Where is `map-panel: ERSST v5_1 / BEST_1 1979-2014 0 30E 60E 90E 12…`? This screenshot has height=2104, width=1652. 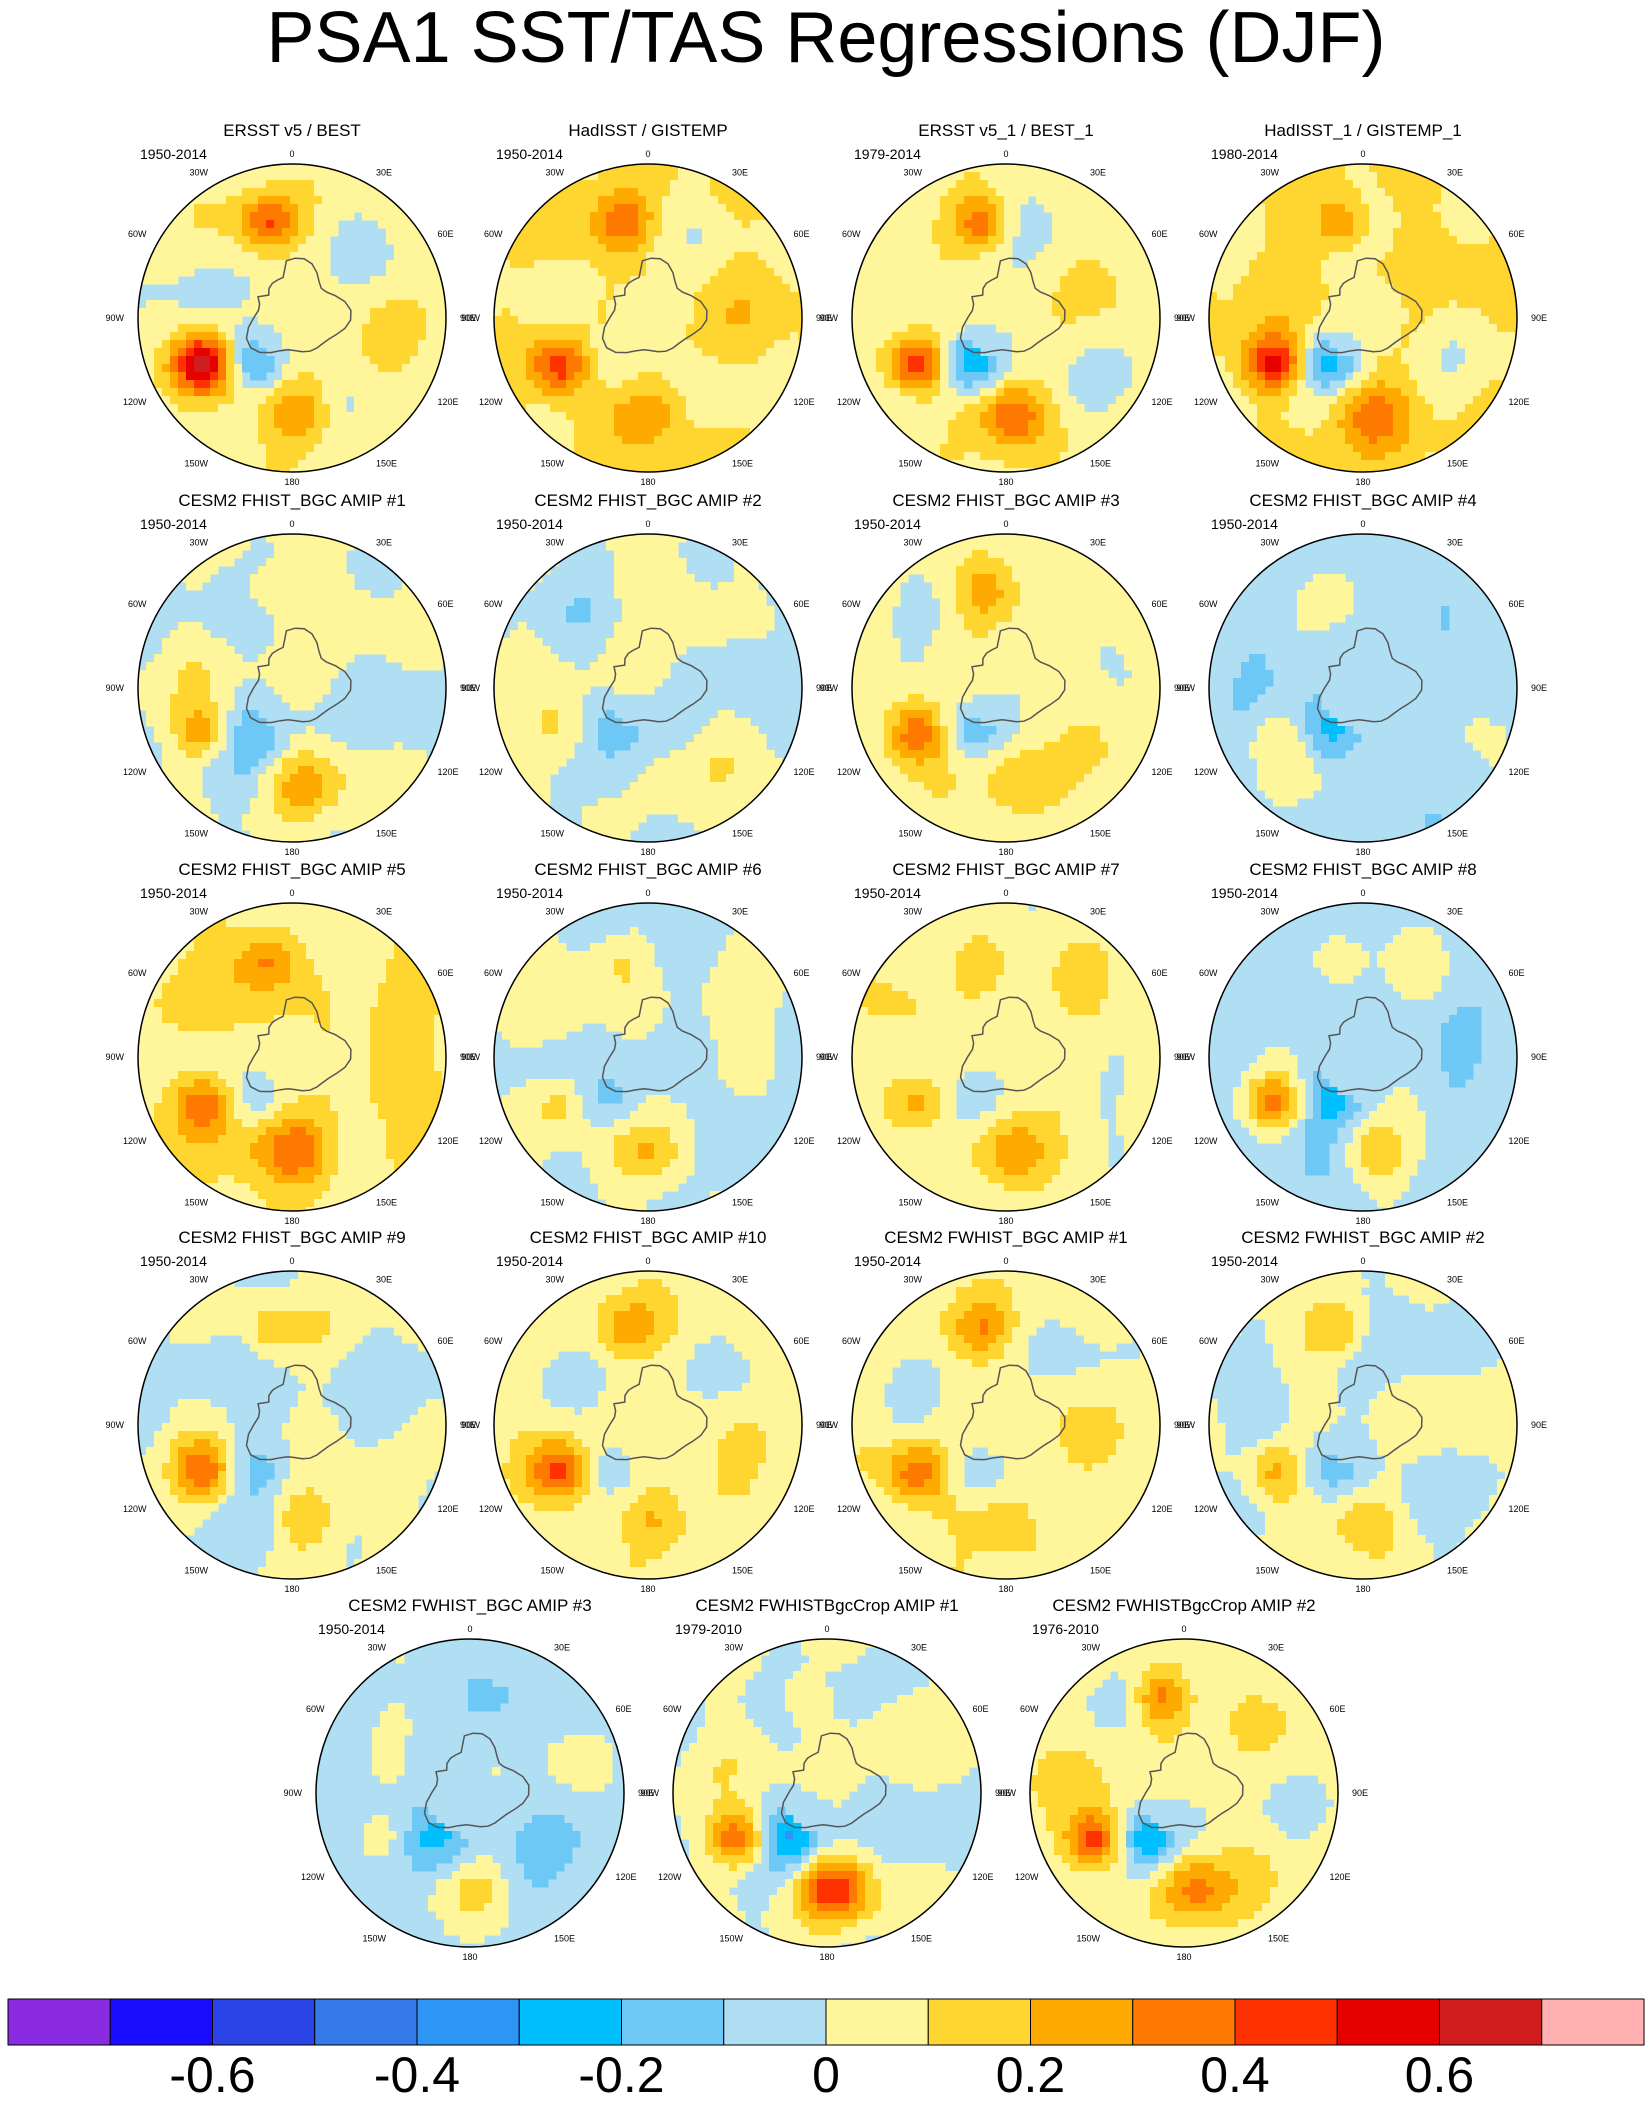 map-panel: ERSST v5_1 / BEST_1 1979-2014 0 30E 60E 90E 12… is located at coordinates (1004, 304).